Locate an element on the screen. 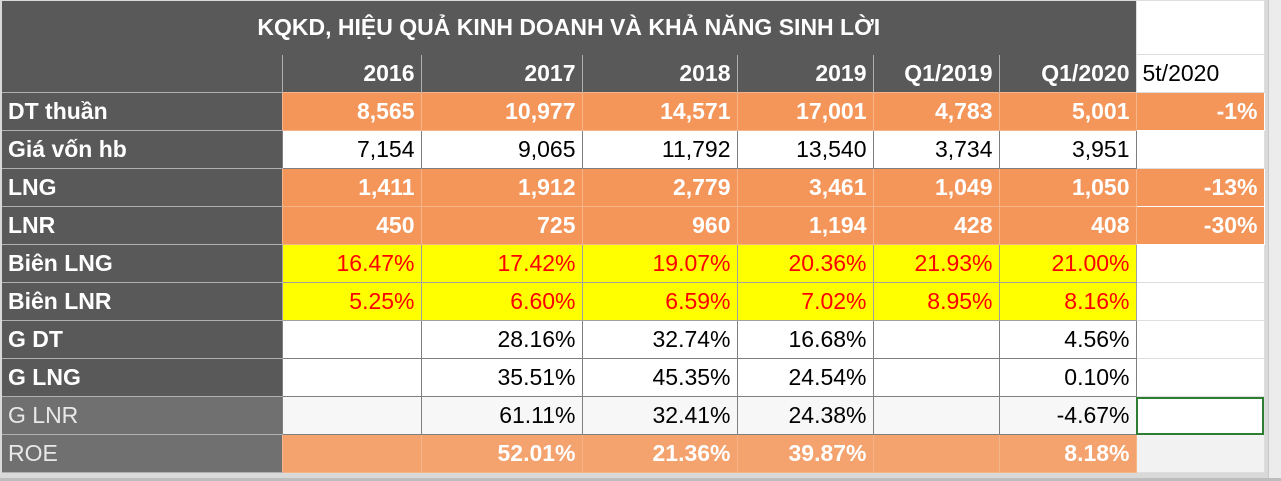  cell: -4.67% is located at coordinates (1067, 415).